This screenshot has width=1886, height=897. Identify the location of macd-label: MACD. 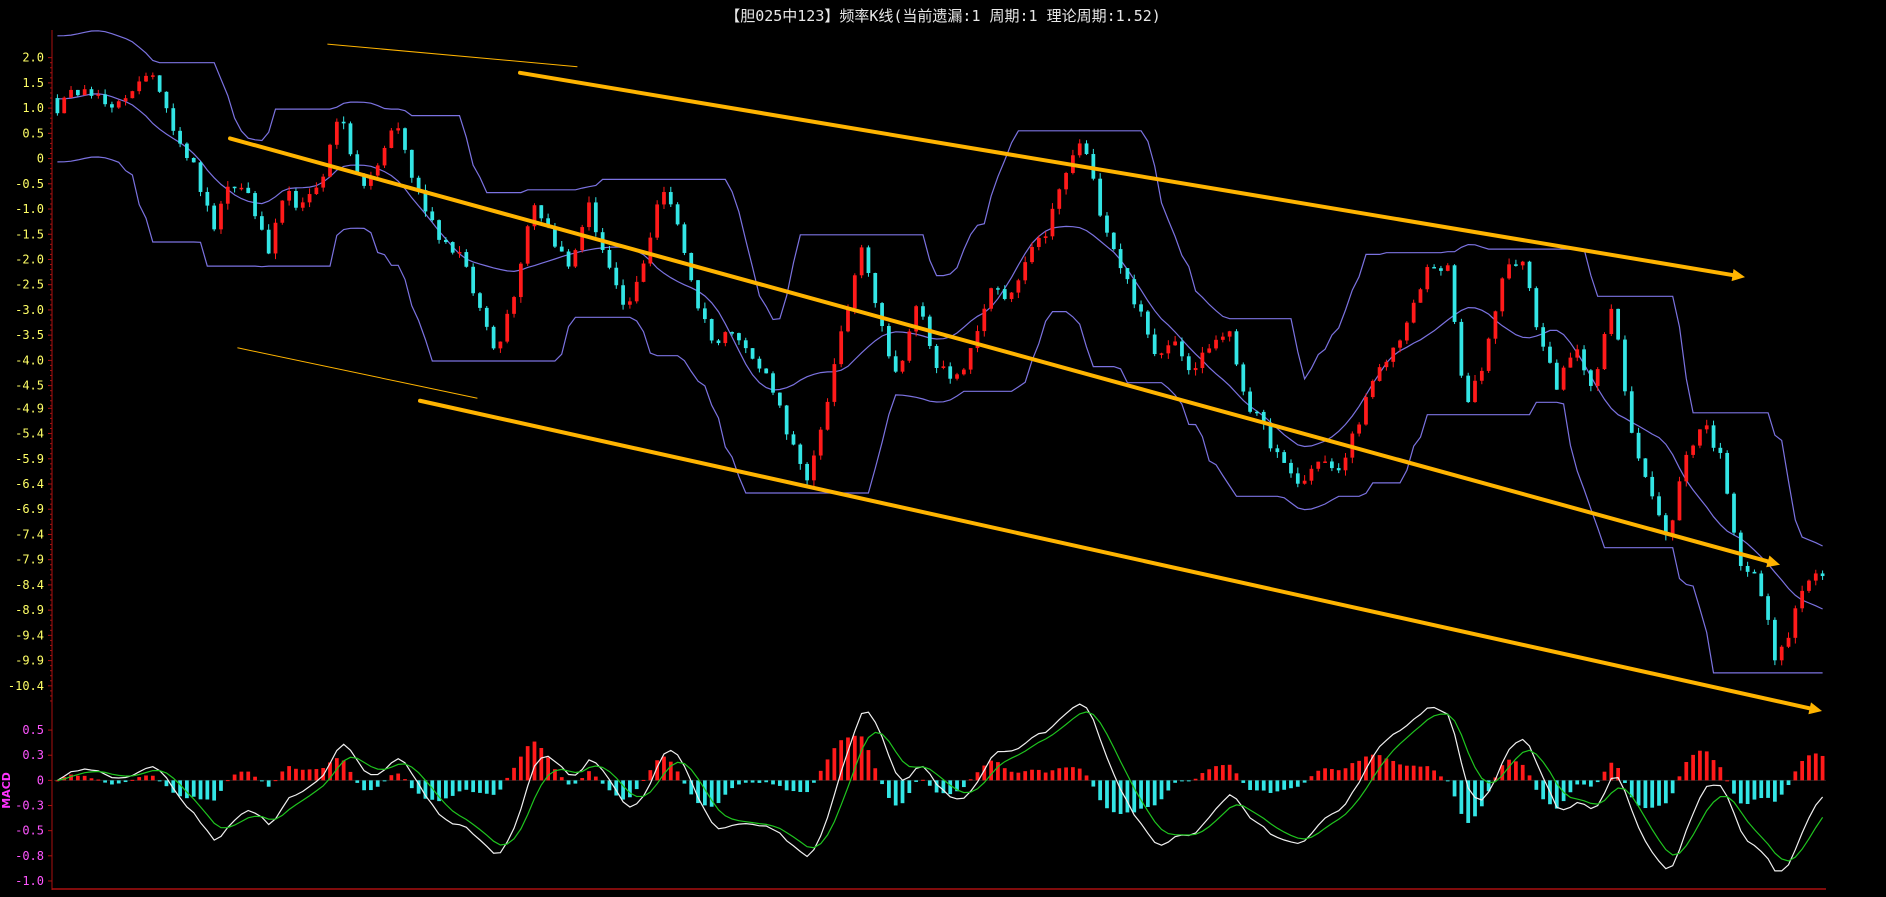
(6, 790).